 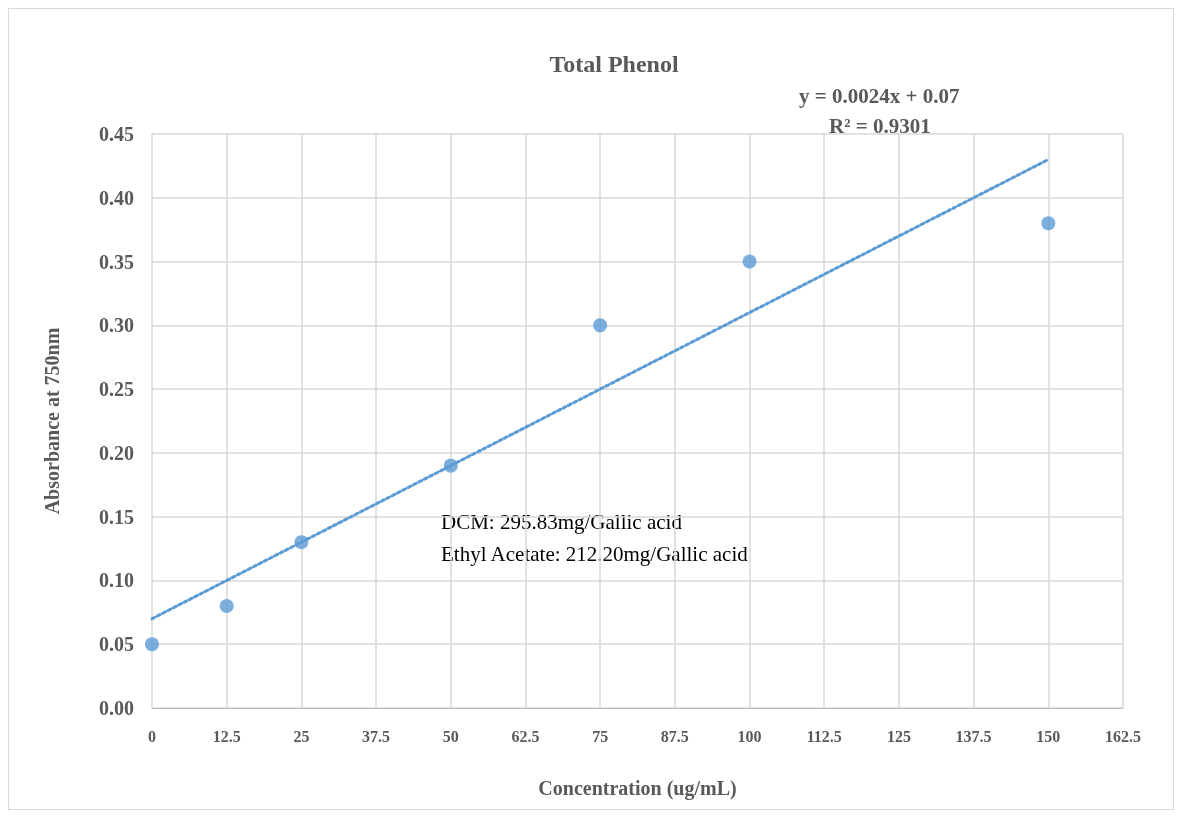 What do you see at coordinates (116, 452) in the screenshot?
I see `y-tick-label: 0.20` at bounding box center [116, 452].